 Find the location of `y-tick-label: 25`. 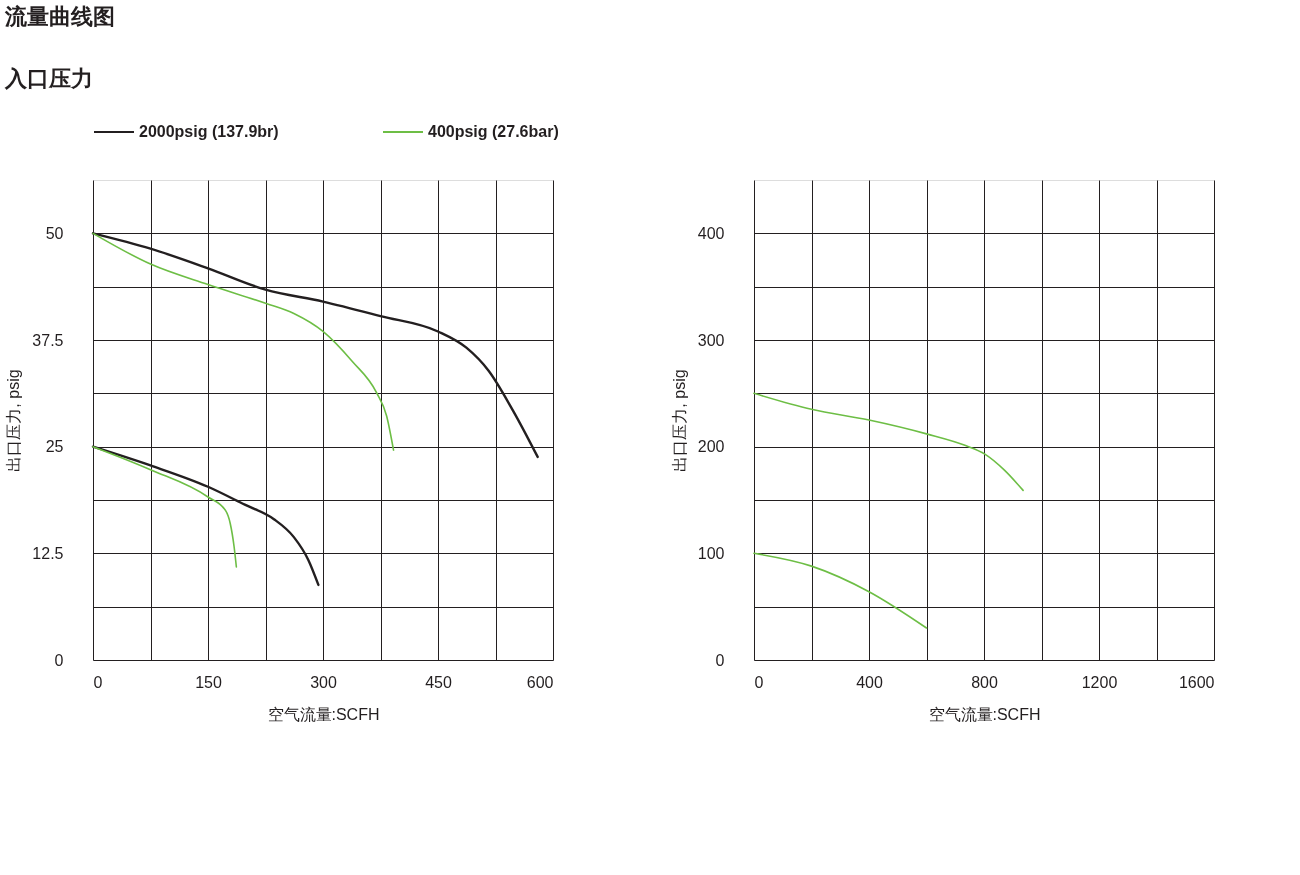

y-tick-label: 25 is located at coordinates (54, 447).